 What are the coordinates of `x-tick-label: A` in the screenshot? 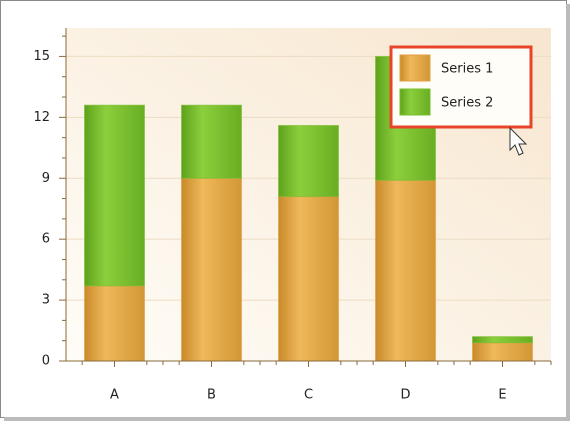 It's located at (114, 395).